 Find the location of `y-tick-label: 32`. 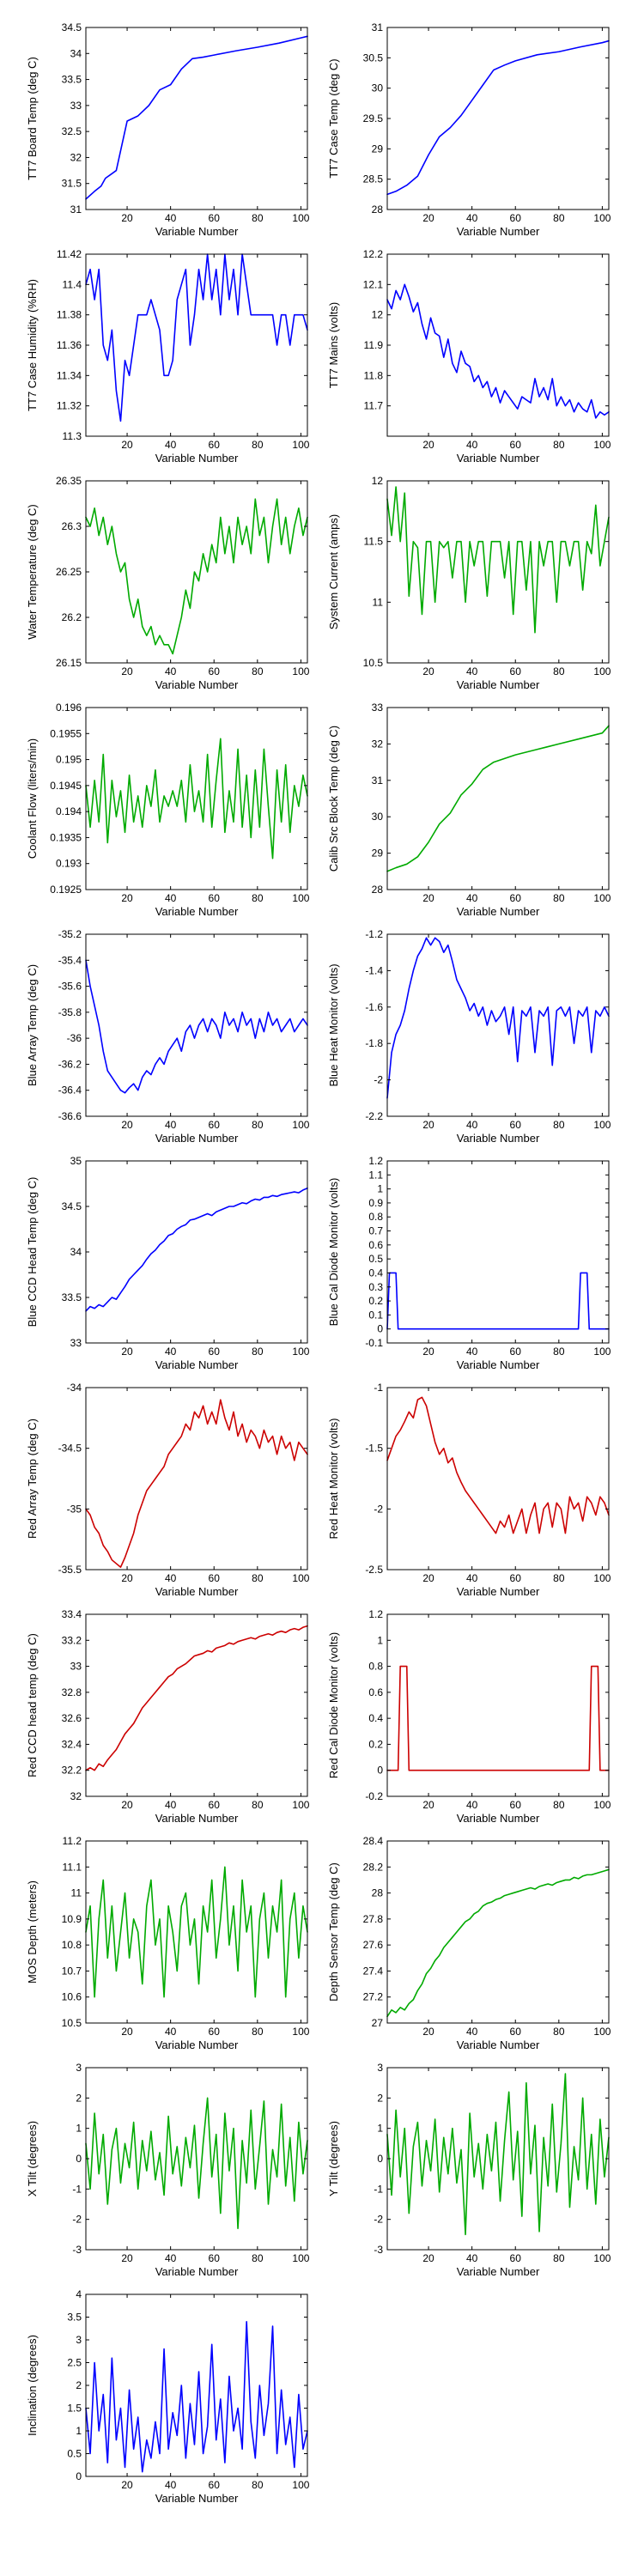

y-tick-label: 32 is located at coordinates (378, 744).